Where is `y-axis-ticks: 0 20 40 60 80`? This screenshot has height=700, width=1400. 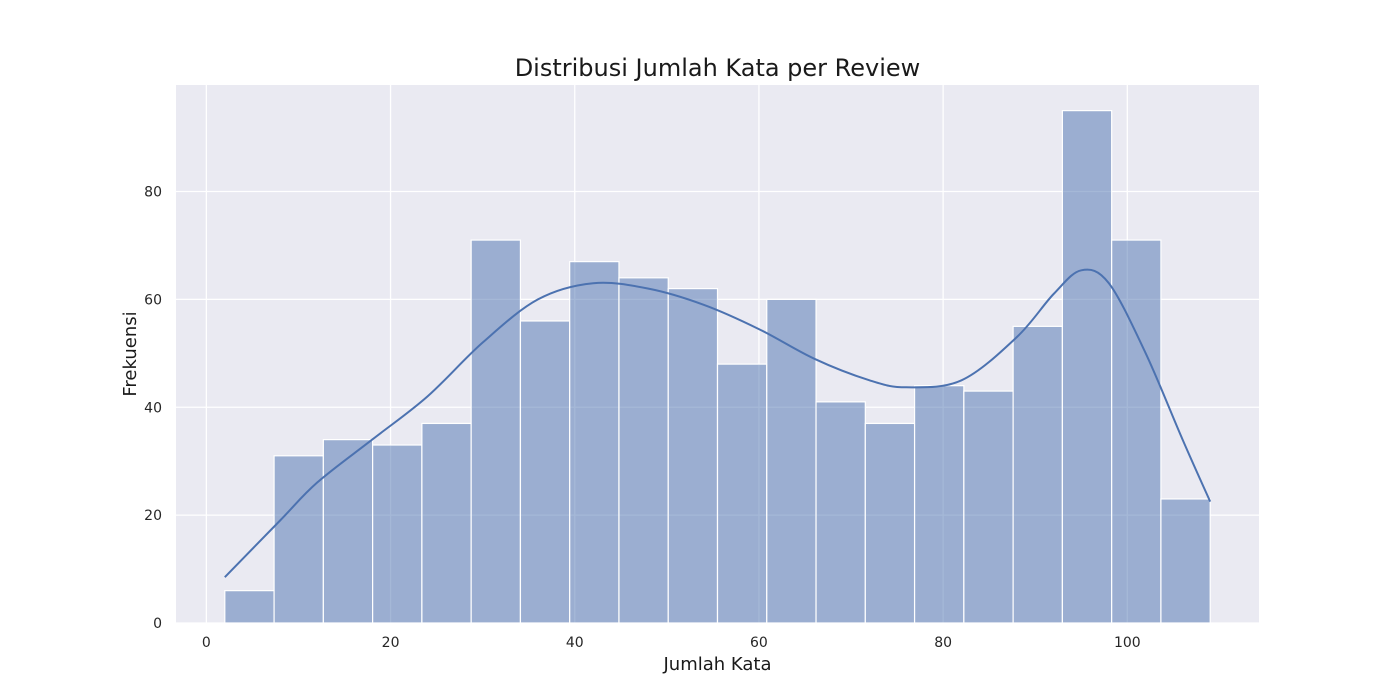
y-axis-ticks: 0 20 40 60 80 is located at coordinates (153, 408).